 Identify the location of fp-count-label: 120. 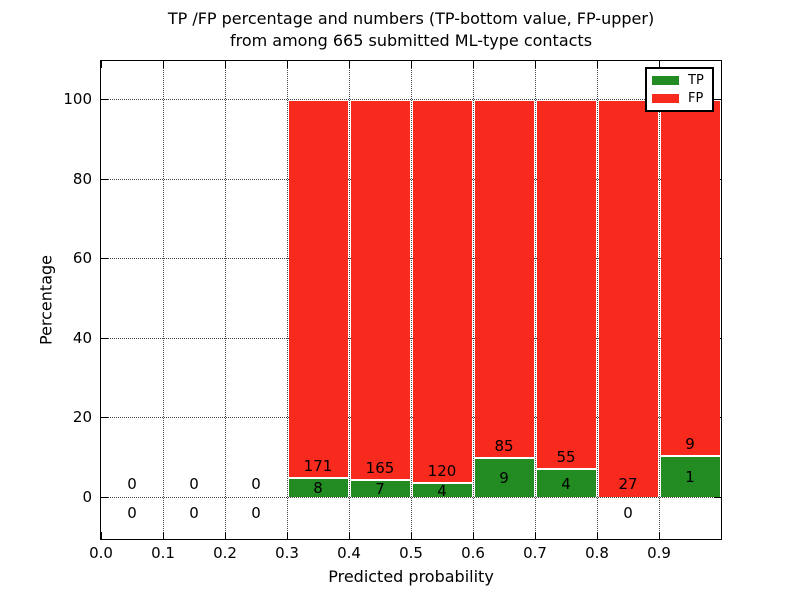
(442, 471).